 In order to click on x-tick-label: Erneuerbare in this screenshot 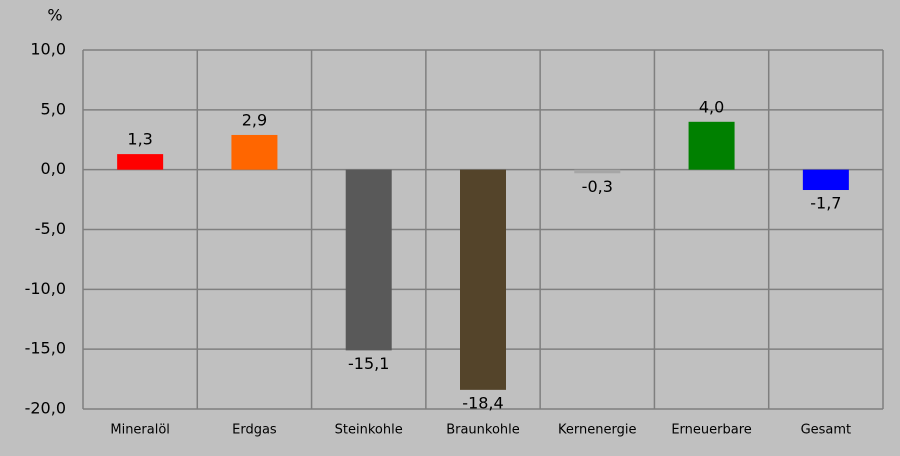, I will do `click(711, 430)`.